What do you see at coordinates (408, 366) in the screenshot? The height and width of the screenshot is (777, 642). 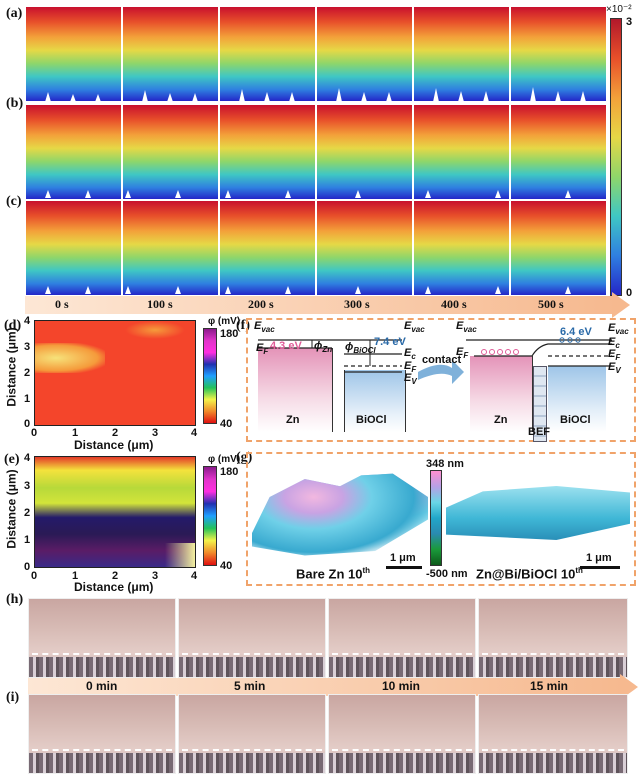 I see `ef-symbol-2: E` at bounding box center [408, 366].